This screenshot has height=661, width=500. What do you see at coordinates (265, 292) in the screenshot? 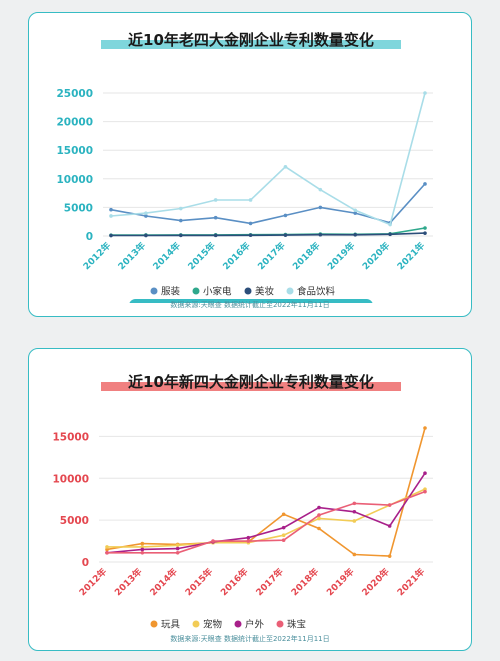
I see `legend-label: 美妆` at bounding box center [265, 292].